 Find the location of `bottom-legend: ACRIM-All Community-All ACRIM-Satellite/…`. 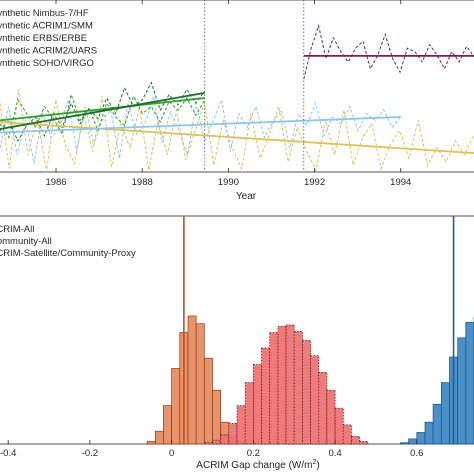

bottom-legend: ACRIM-All Community-All ACRIM-Satellite/… is located at coordinates (68, 241).